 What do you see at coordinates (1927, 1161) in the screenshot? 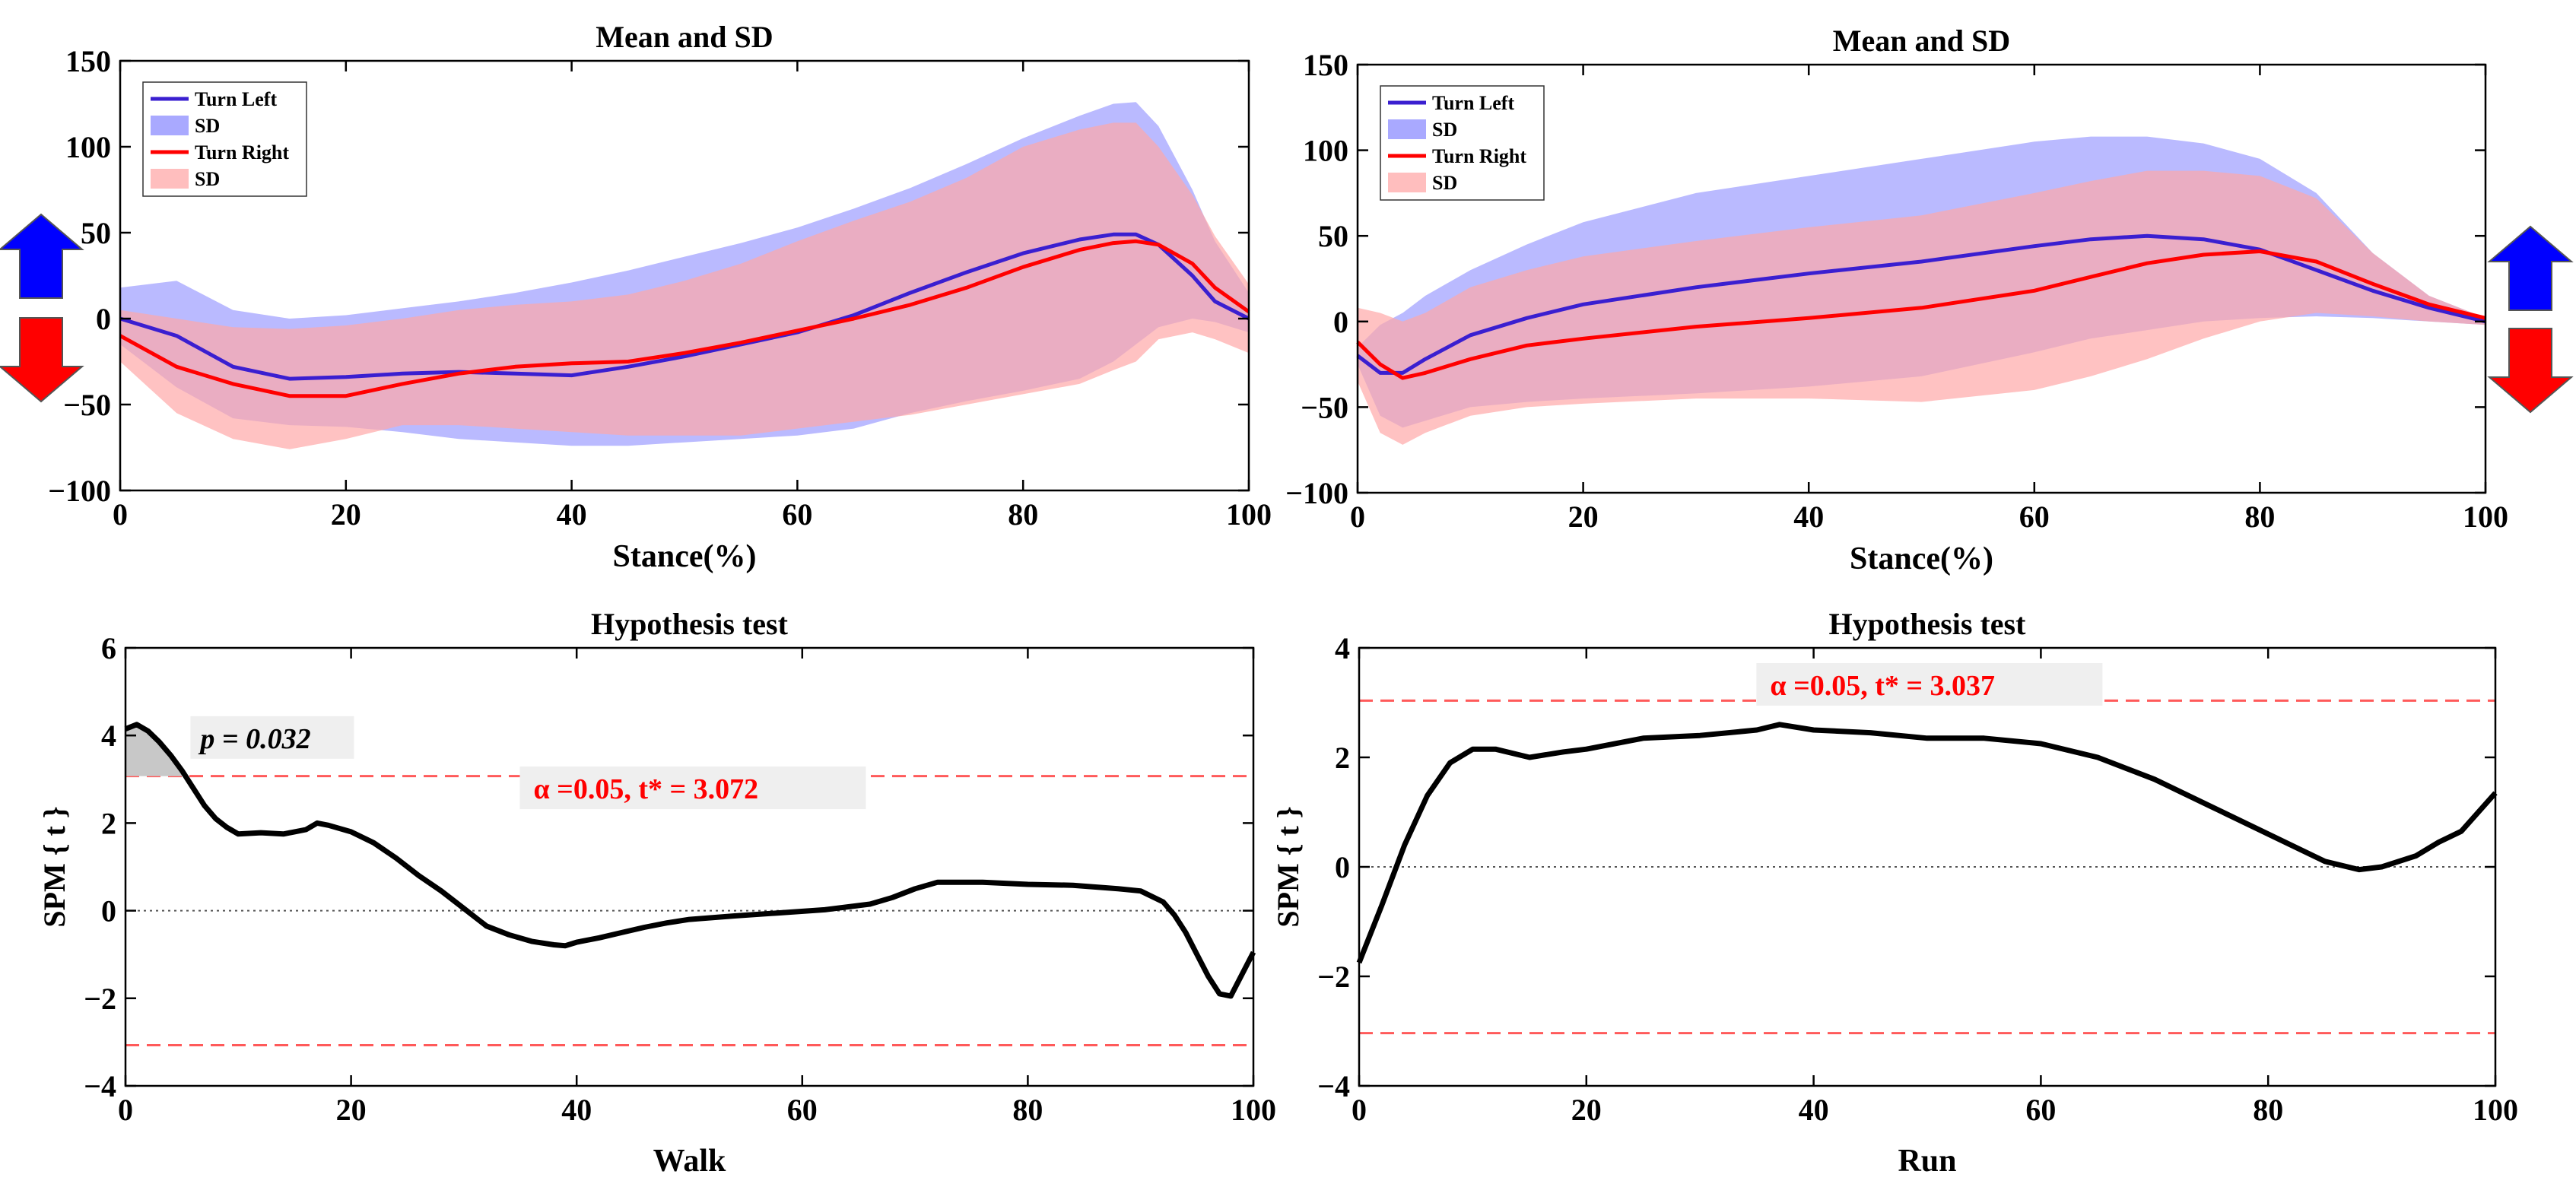
I see `x-axis-label: Run` at bounding box center [1927, 1161].